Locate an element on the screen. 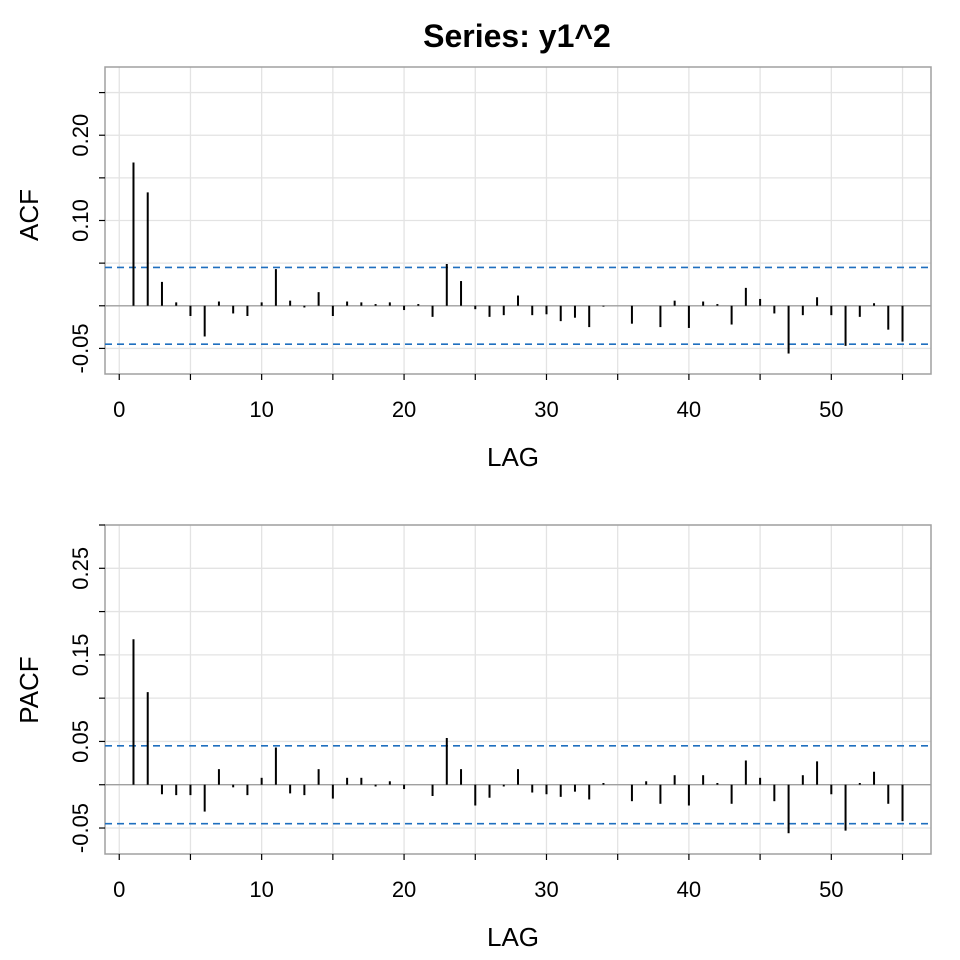 The image size is (960, 960). acf-y-axis-label: ACF is located at coordinates (29, 215).